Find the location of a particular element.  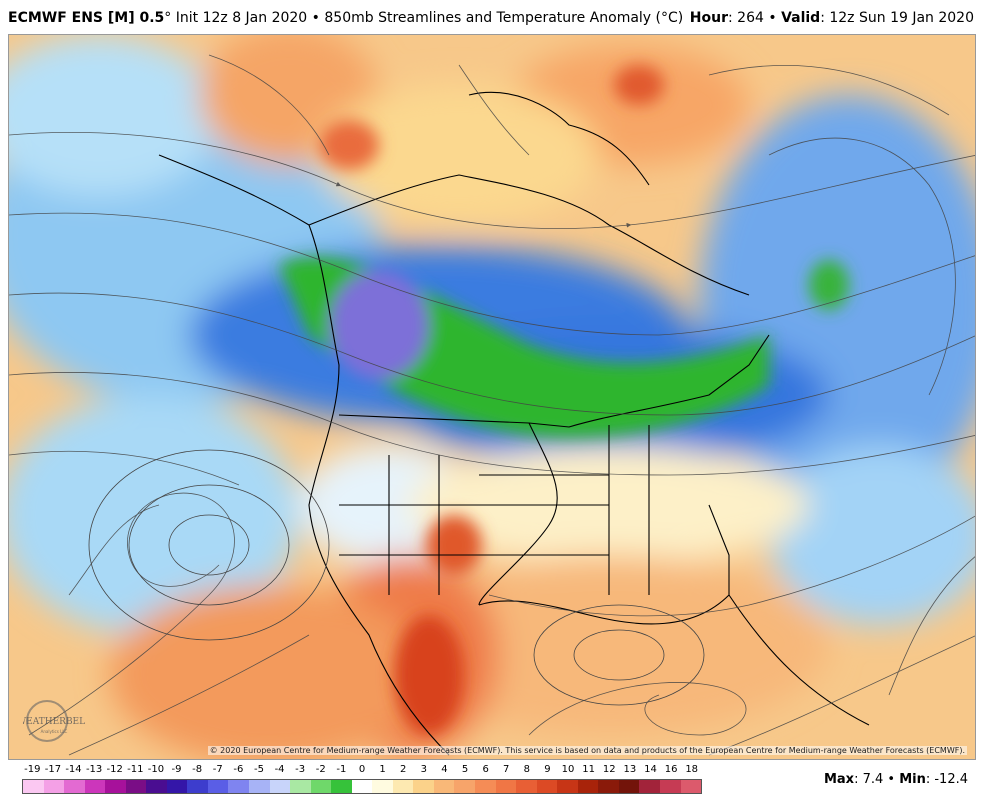

legend-tick-label: 9 is located at coordinates (547, 769).